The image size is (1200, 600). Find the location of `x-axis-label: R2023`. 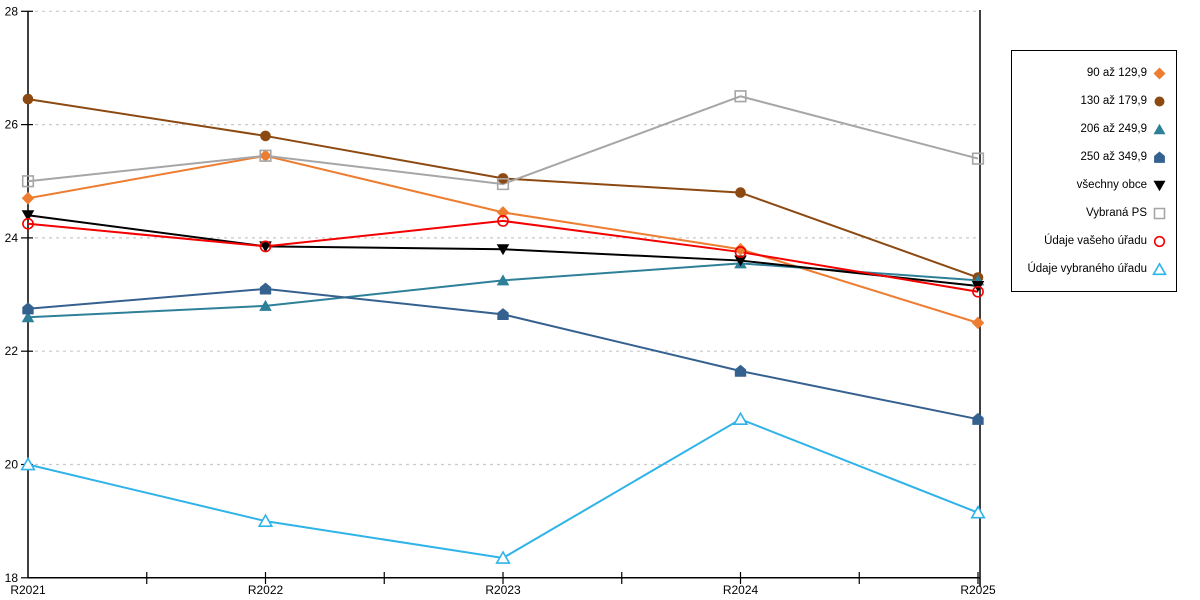

x-axis-label: R2023 is located at coordinates (503, 590).